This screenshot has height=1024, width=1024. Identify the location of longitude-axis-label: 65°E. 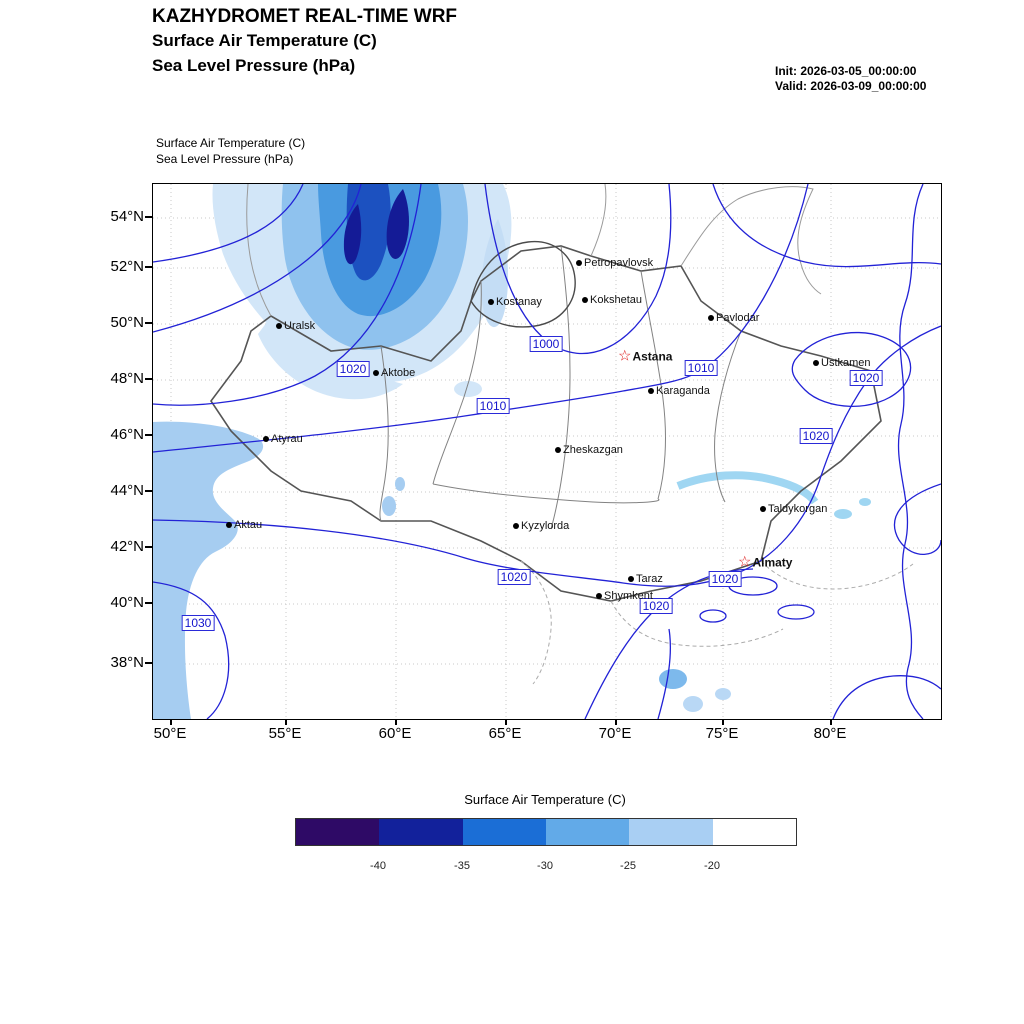
(505, 733).